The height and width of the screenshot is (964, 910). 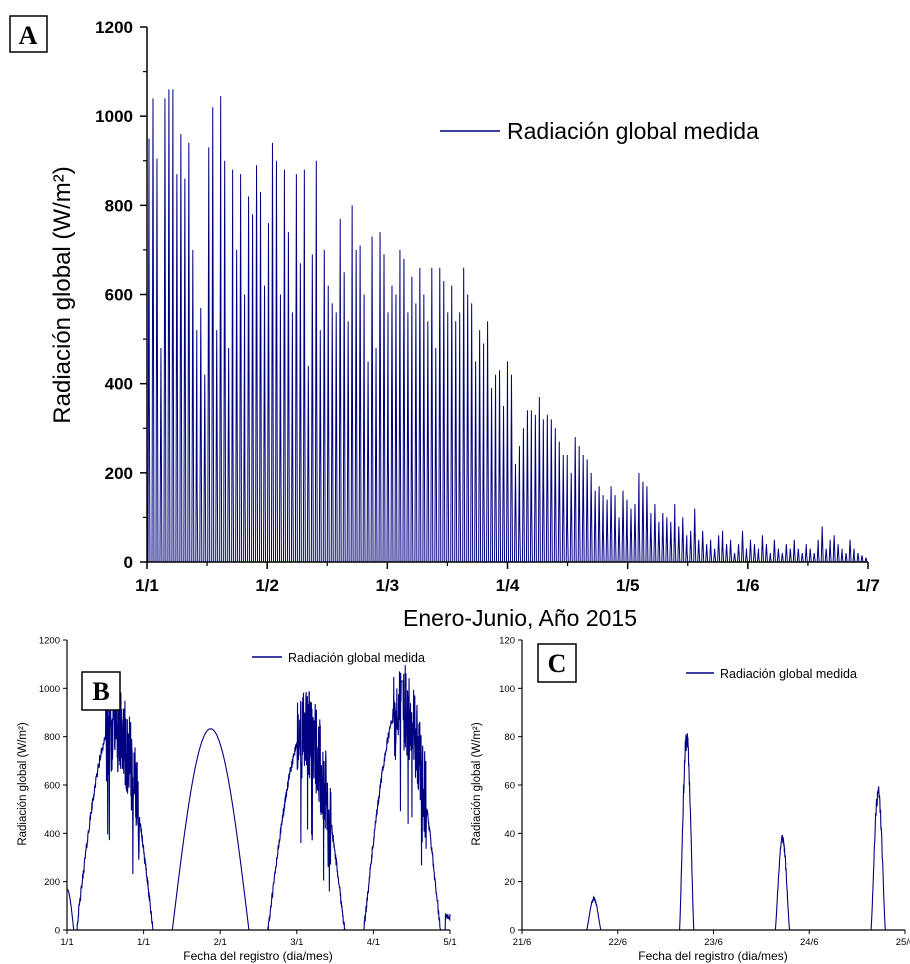 What do you see at coordinates (119, 205) in the screenshot?
I see `panel-a-ytick-label: 800` at bounding box center [119, 205].